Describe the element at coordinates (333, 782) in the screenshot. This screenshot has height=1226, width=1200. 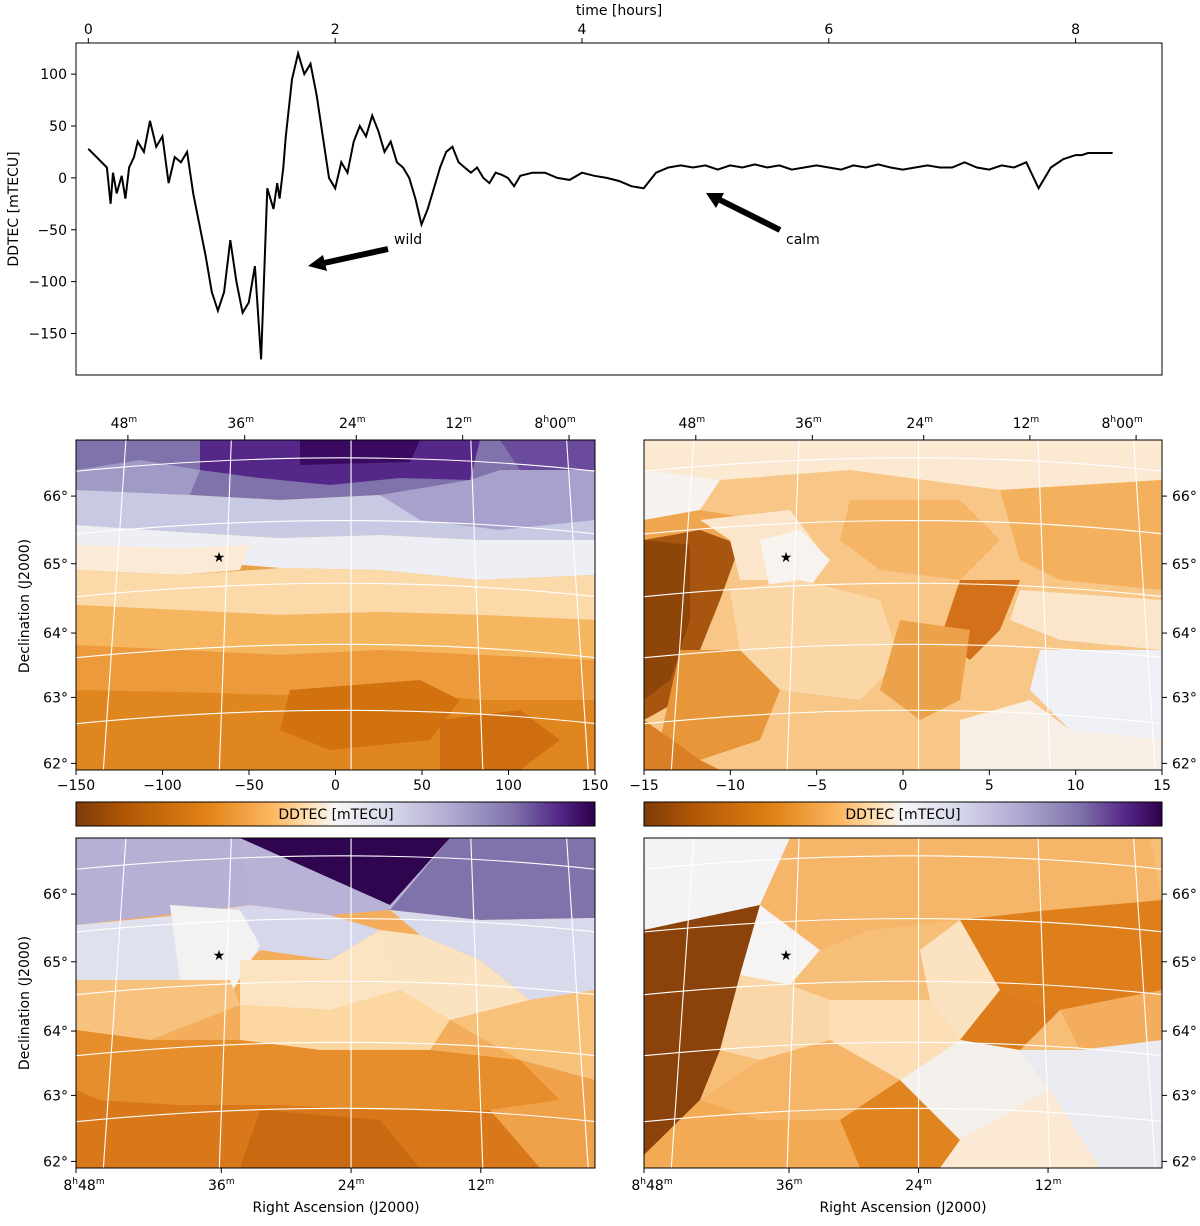
I see `colorbar-wild-ticks: −150 −100 −50 0 50 100 150` at that location.